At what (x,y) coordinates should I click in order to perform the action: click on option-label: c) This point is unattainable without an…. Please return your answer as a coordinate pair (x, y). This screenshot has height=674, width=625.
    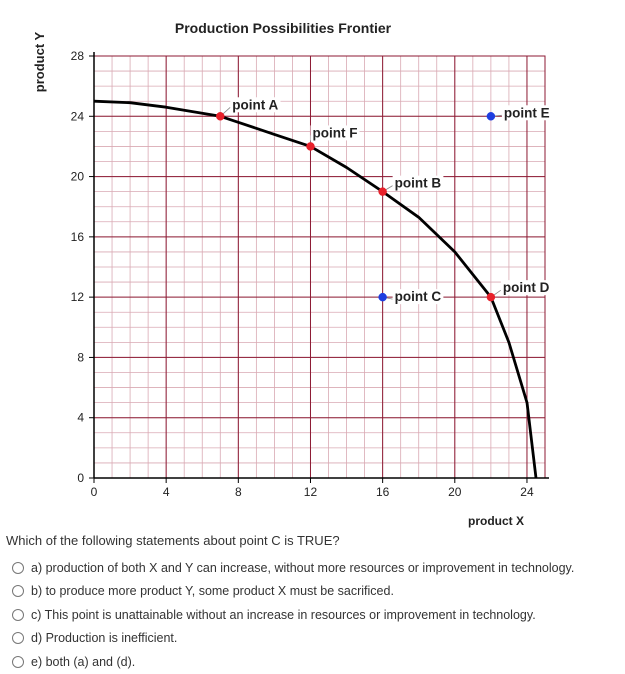
    Looking at the image, I should click on (283, 614).